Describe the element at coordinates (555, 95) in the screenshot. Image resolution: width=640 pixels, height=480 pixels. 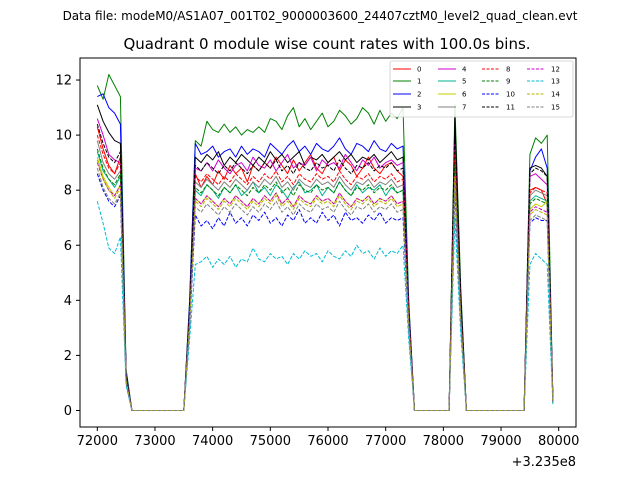
I see `legend-label-14: 14` at that location.